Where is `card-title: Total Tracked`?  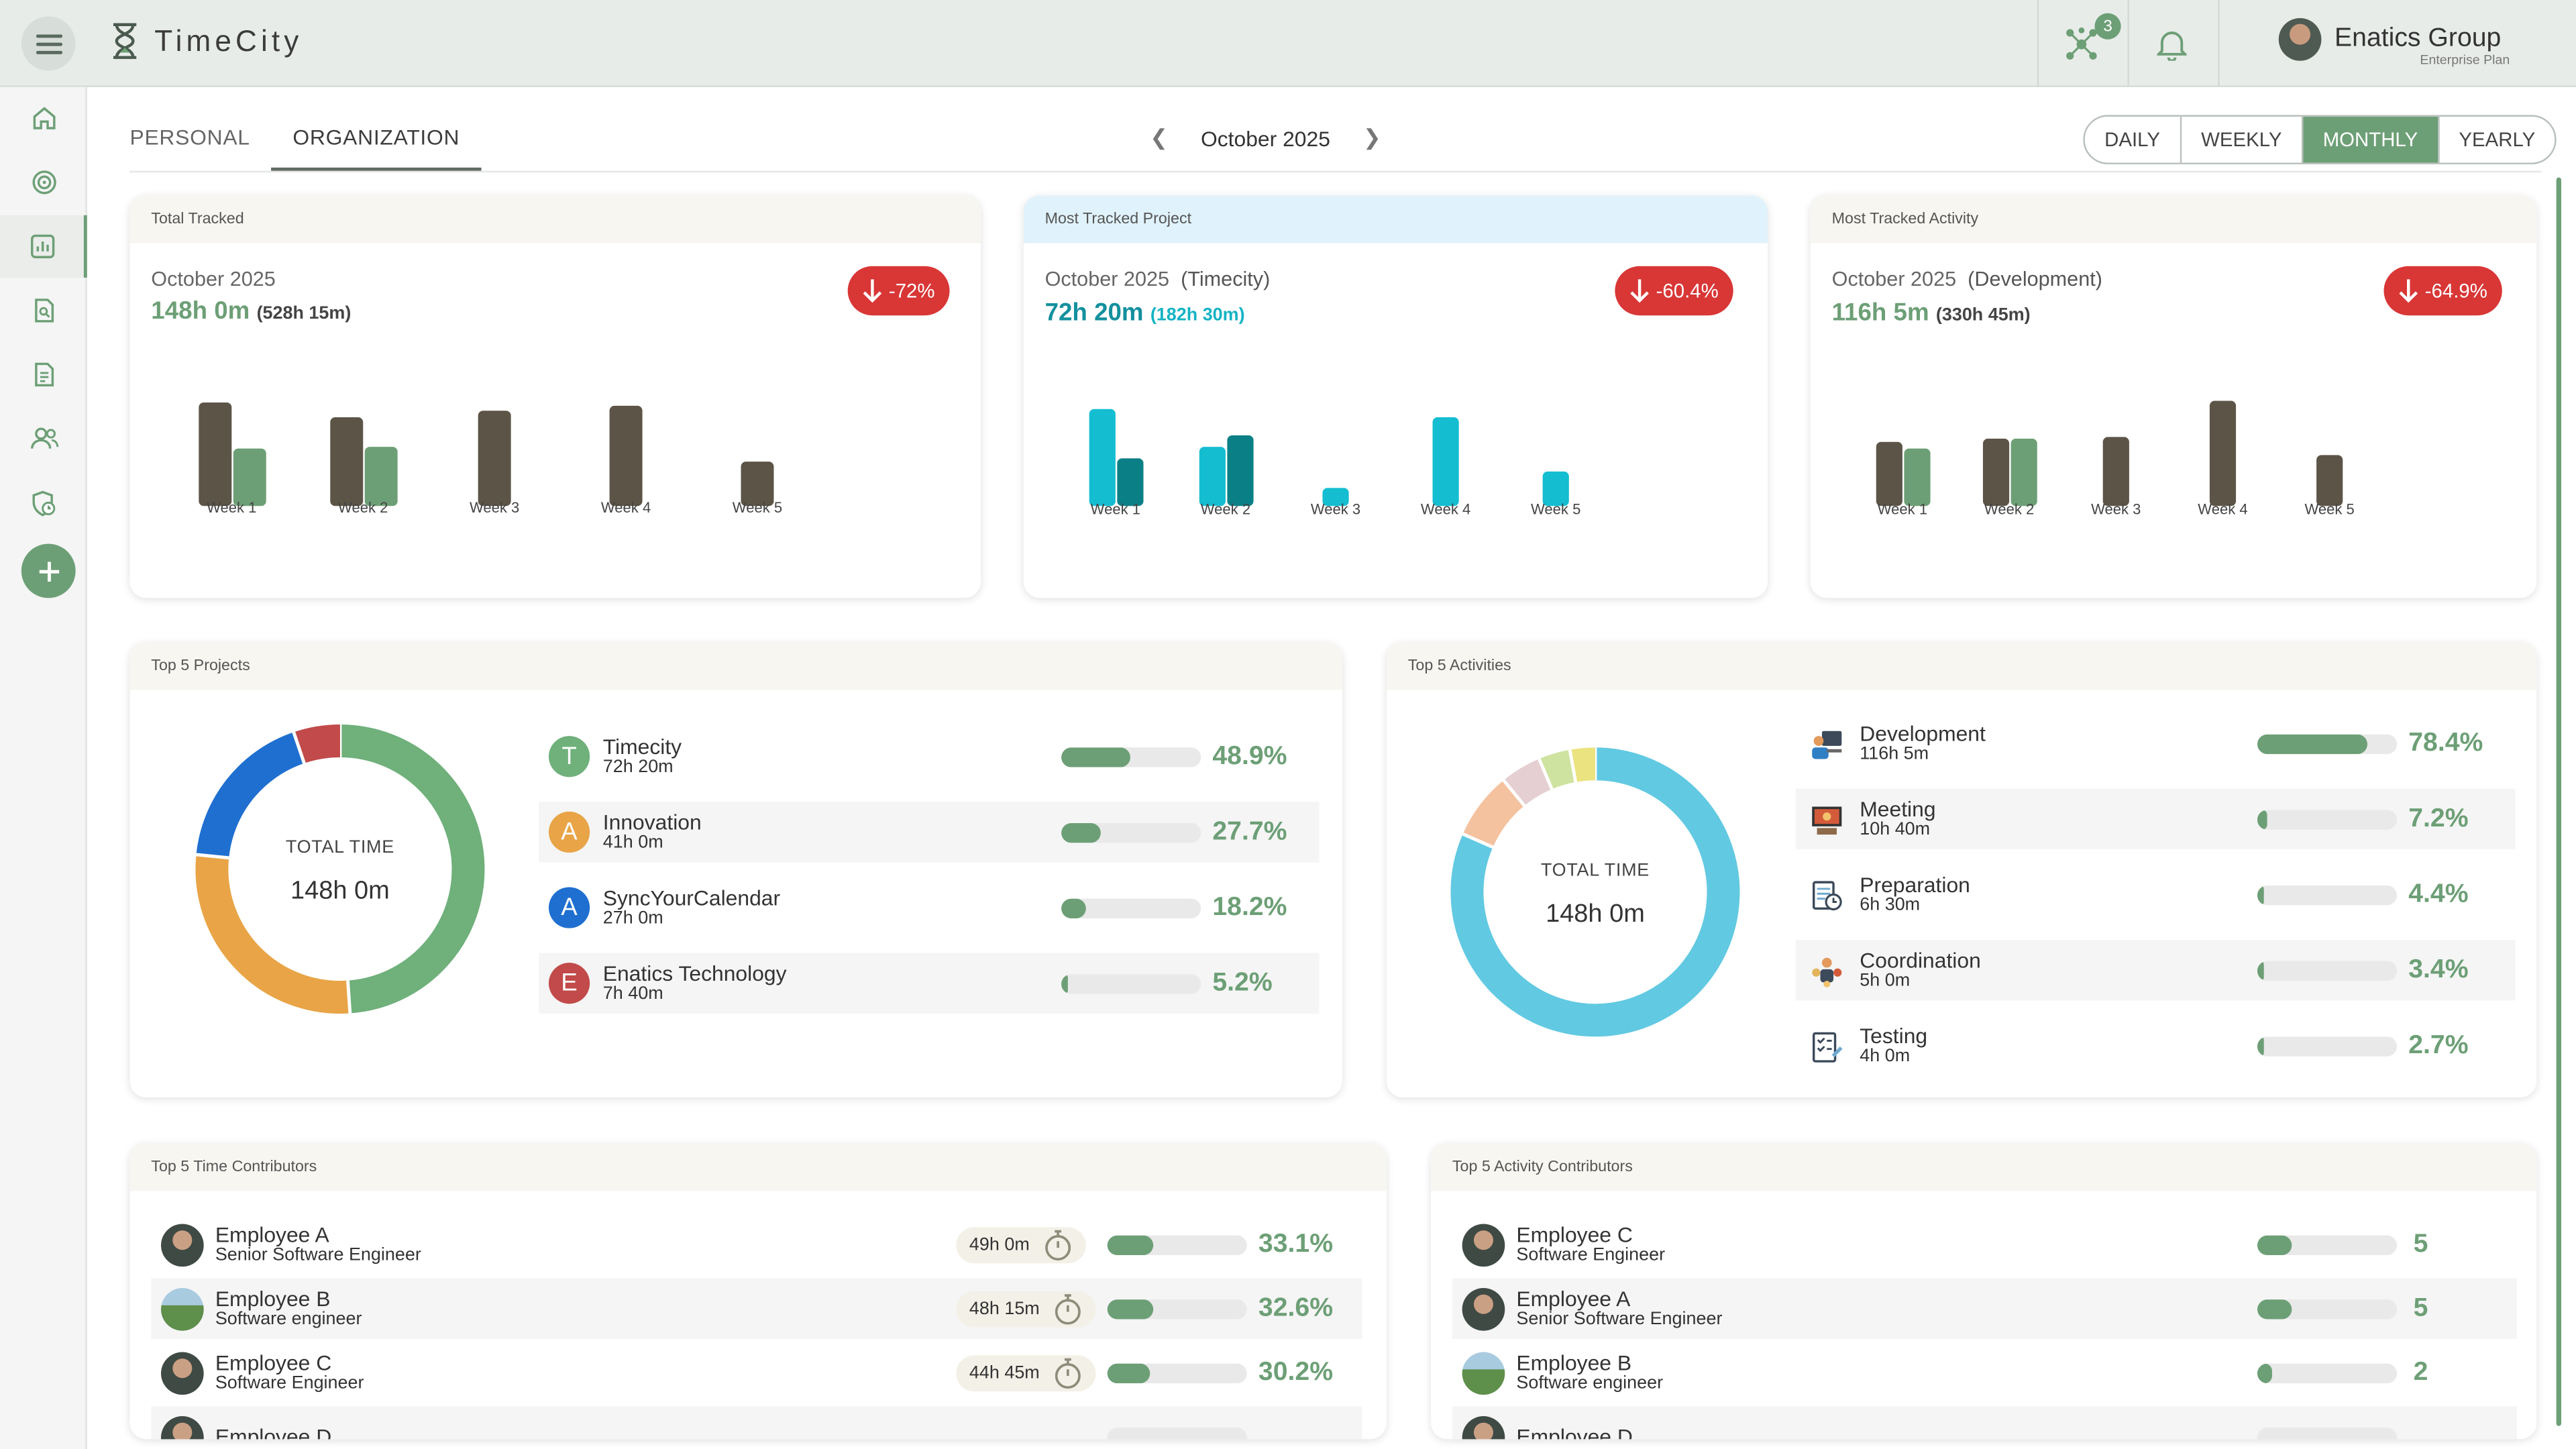
card-title: Total Tracked is located at coordinates (555, 219).